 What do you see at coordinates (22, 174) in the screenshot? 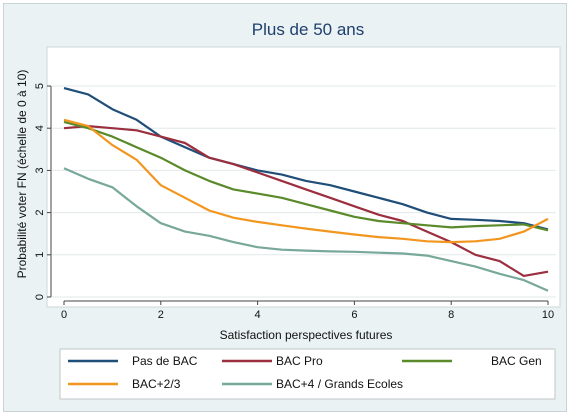
I see `y-axis-title: Probabilité voter FN (échelle de 0 à 10)` at bounding box center [22, 174].